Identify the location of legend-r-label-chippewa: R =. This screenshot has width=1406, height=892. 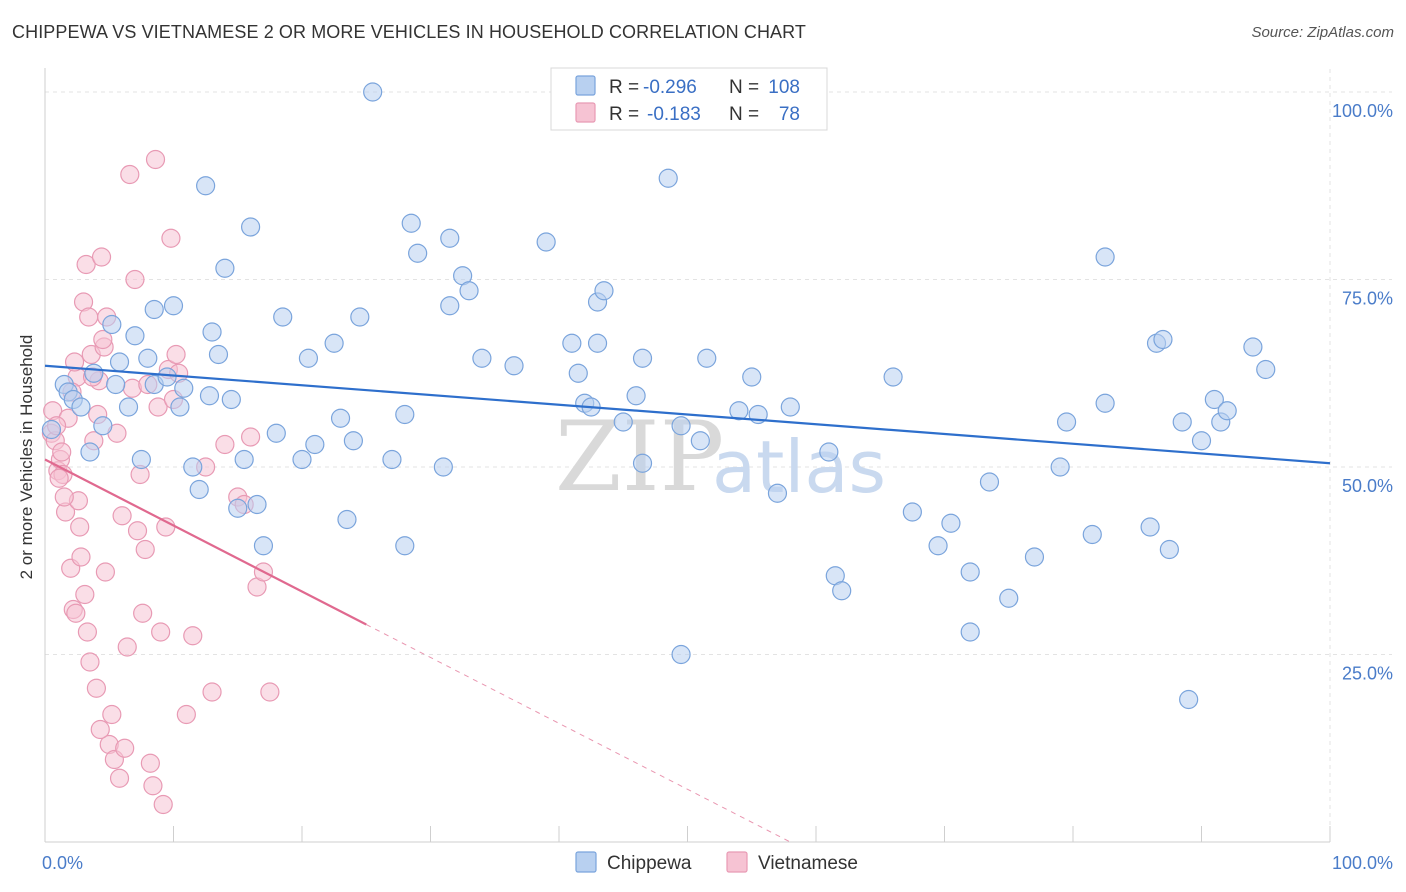
(624, 87).